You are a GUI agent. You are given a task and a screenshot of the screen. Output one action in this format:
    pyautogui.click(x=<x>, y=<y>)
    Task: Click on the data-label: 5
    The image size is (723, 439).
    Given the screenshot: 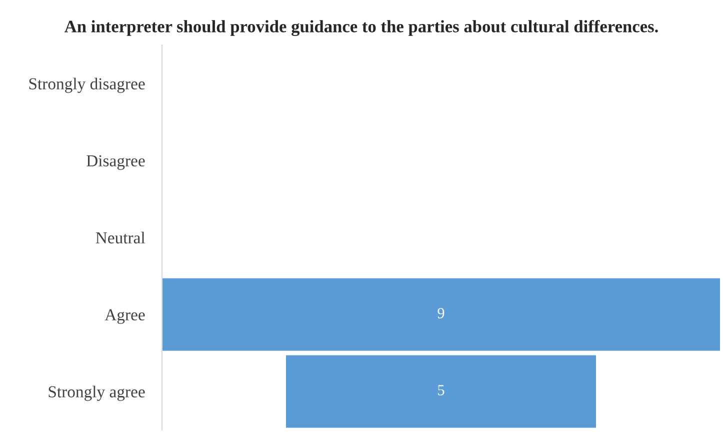 What is the action you would take?
    pyautogui.click(x=441, y=390)
    